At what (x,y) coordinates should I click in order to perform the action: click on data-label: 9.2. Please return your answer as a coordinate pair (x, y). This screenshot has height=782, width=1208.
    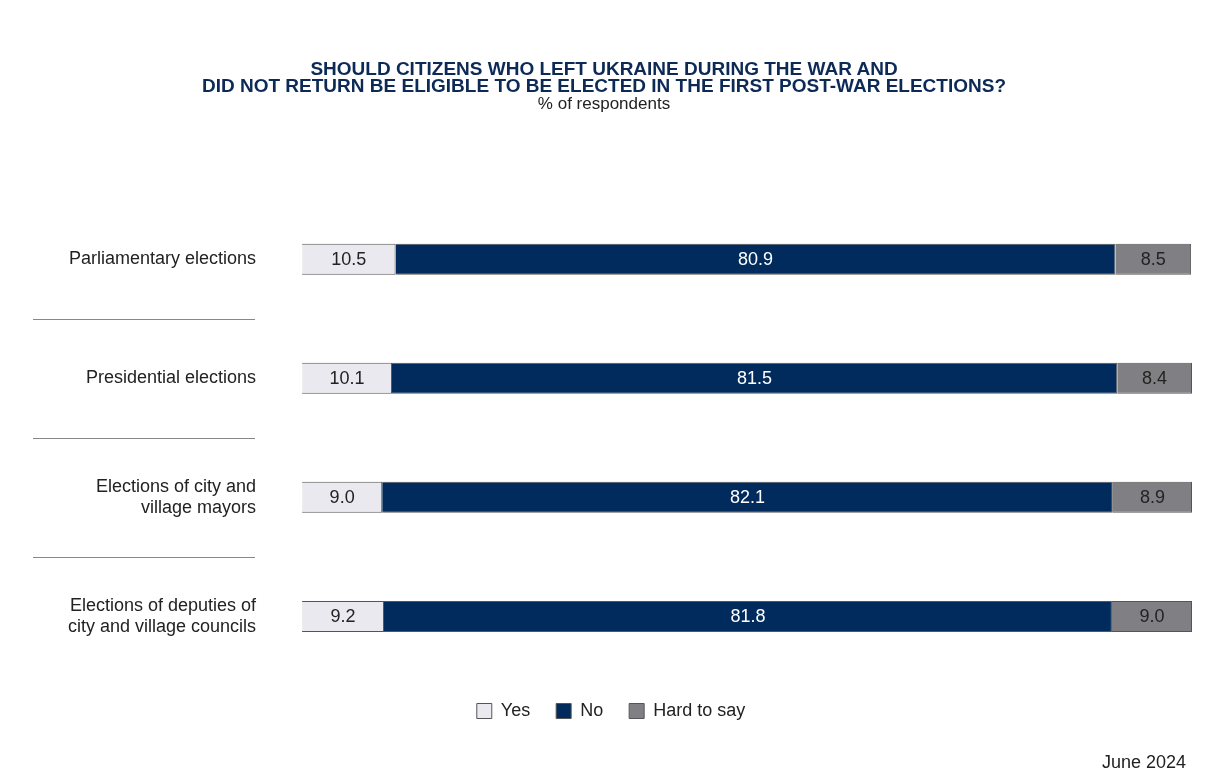
    Looking at the image, I should click on (343, 616).